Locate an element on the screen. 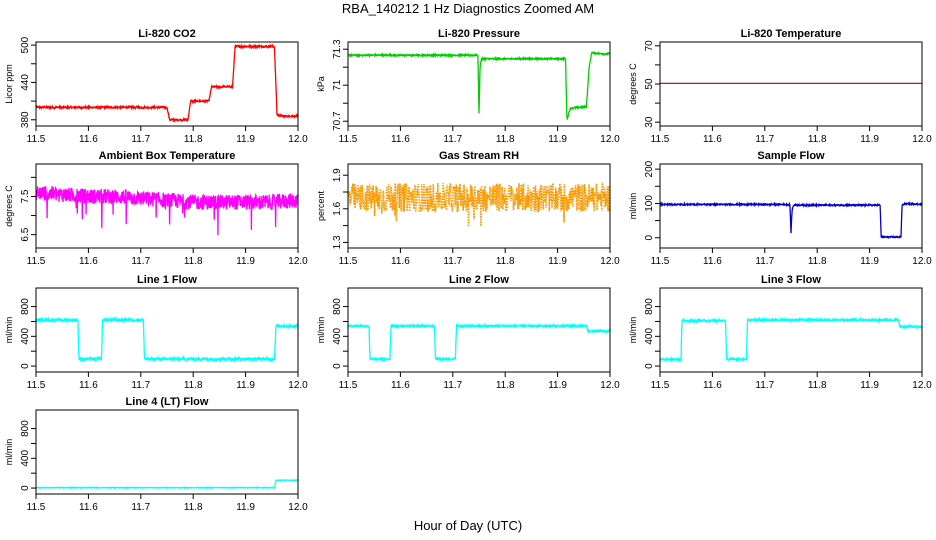 The height and width of the screenshot is (540, 936). figure-x-axis-label: Hour of Day (UTC) is located at coordinates (468, 525).